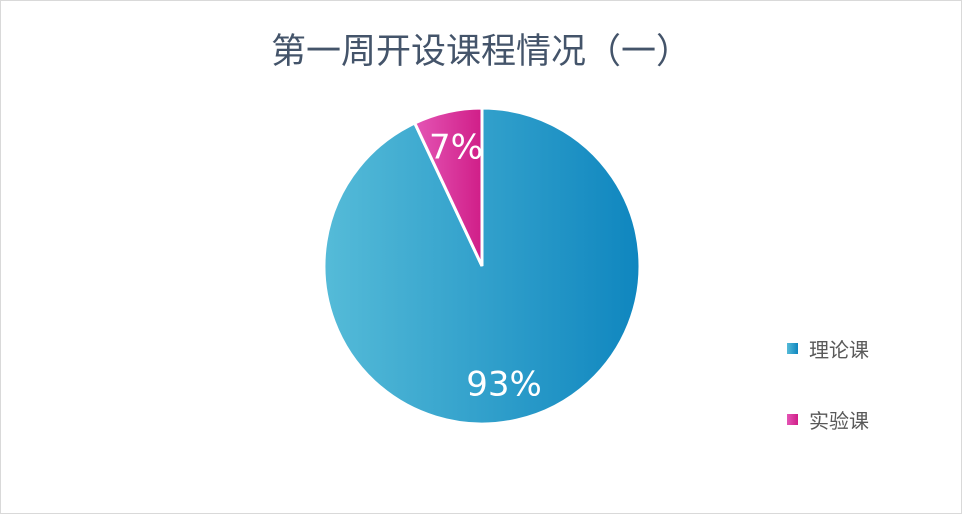 This screenshot has width=962, height=514. I want to click on legend-item-theory: 理论课, so click(828, 348).